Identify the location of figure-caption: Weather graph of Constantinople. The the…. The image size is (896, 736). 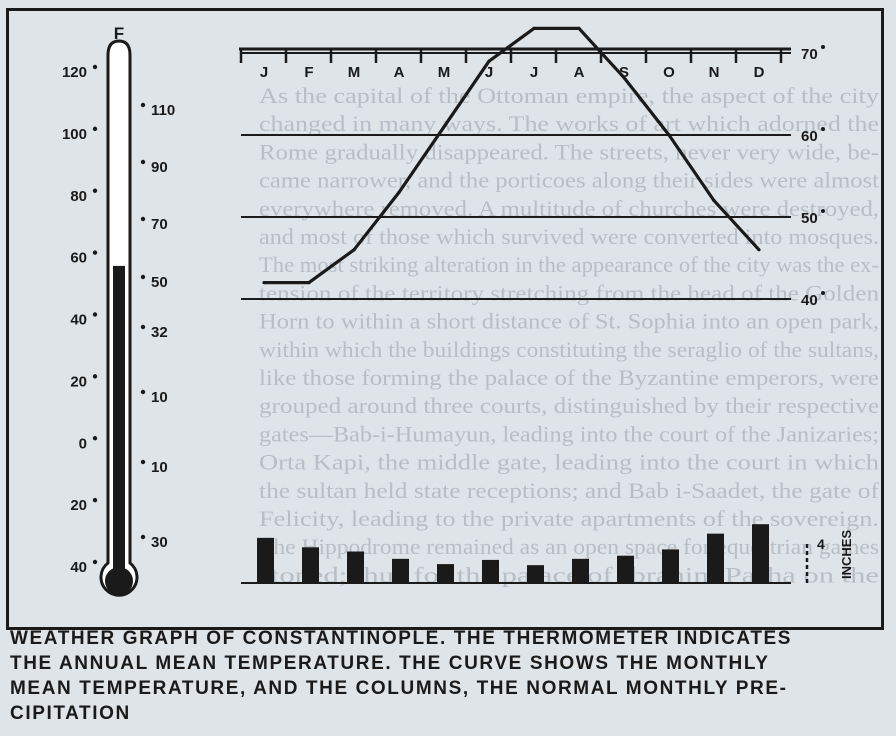
(445, 676).